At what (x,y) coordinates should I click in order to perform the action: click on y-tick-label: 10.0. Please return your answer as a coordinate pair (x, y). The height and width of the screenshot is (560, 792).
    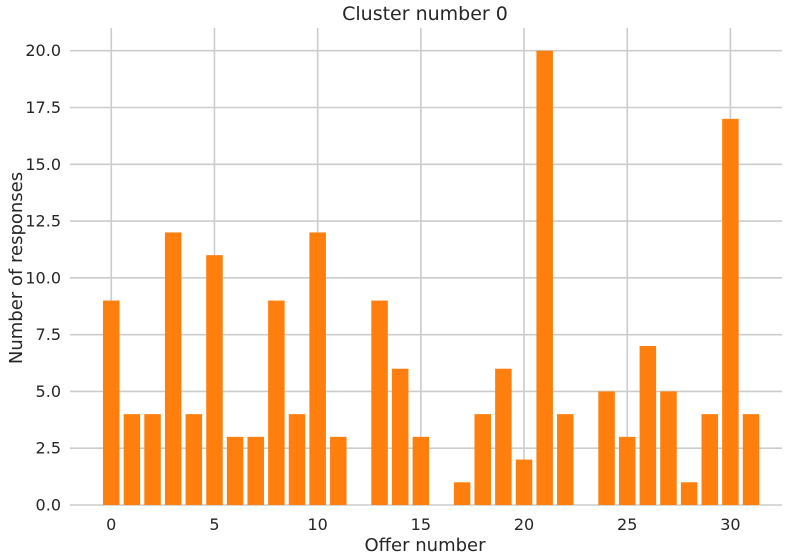
    Looking at the image, I should click on (43, 277).